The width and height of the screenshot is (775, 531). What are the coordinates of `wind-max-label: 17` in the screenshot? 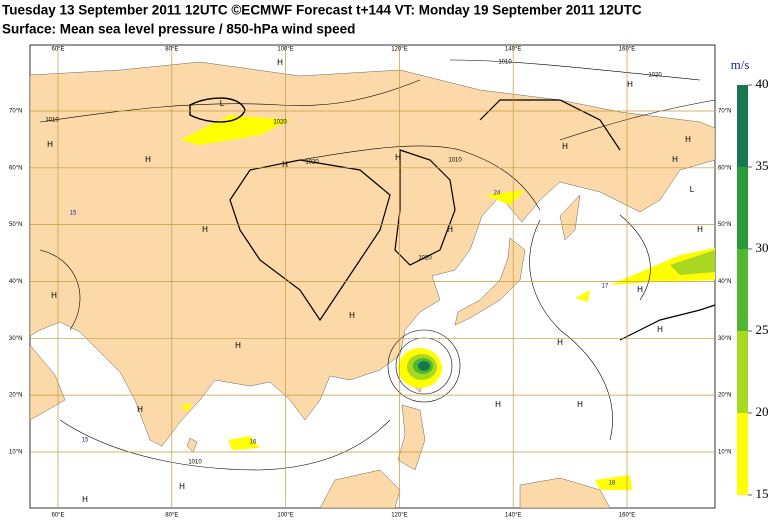 It's located at (605, 287).